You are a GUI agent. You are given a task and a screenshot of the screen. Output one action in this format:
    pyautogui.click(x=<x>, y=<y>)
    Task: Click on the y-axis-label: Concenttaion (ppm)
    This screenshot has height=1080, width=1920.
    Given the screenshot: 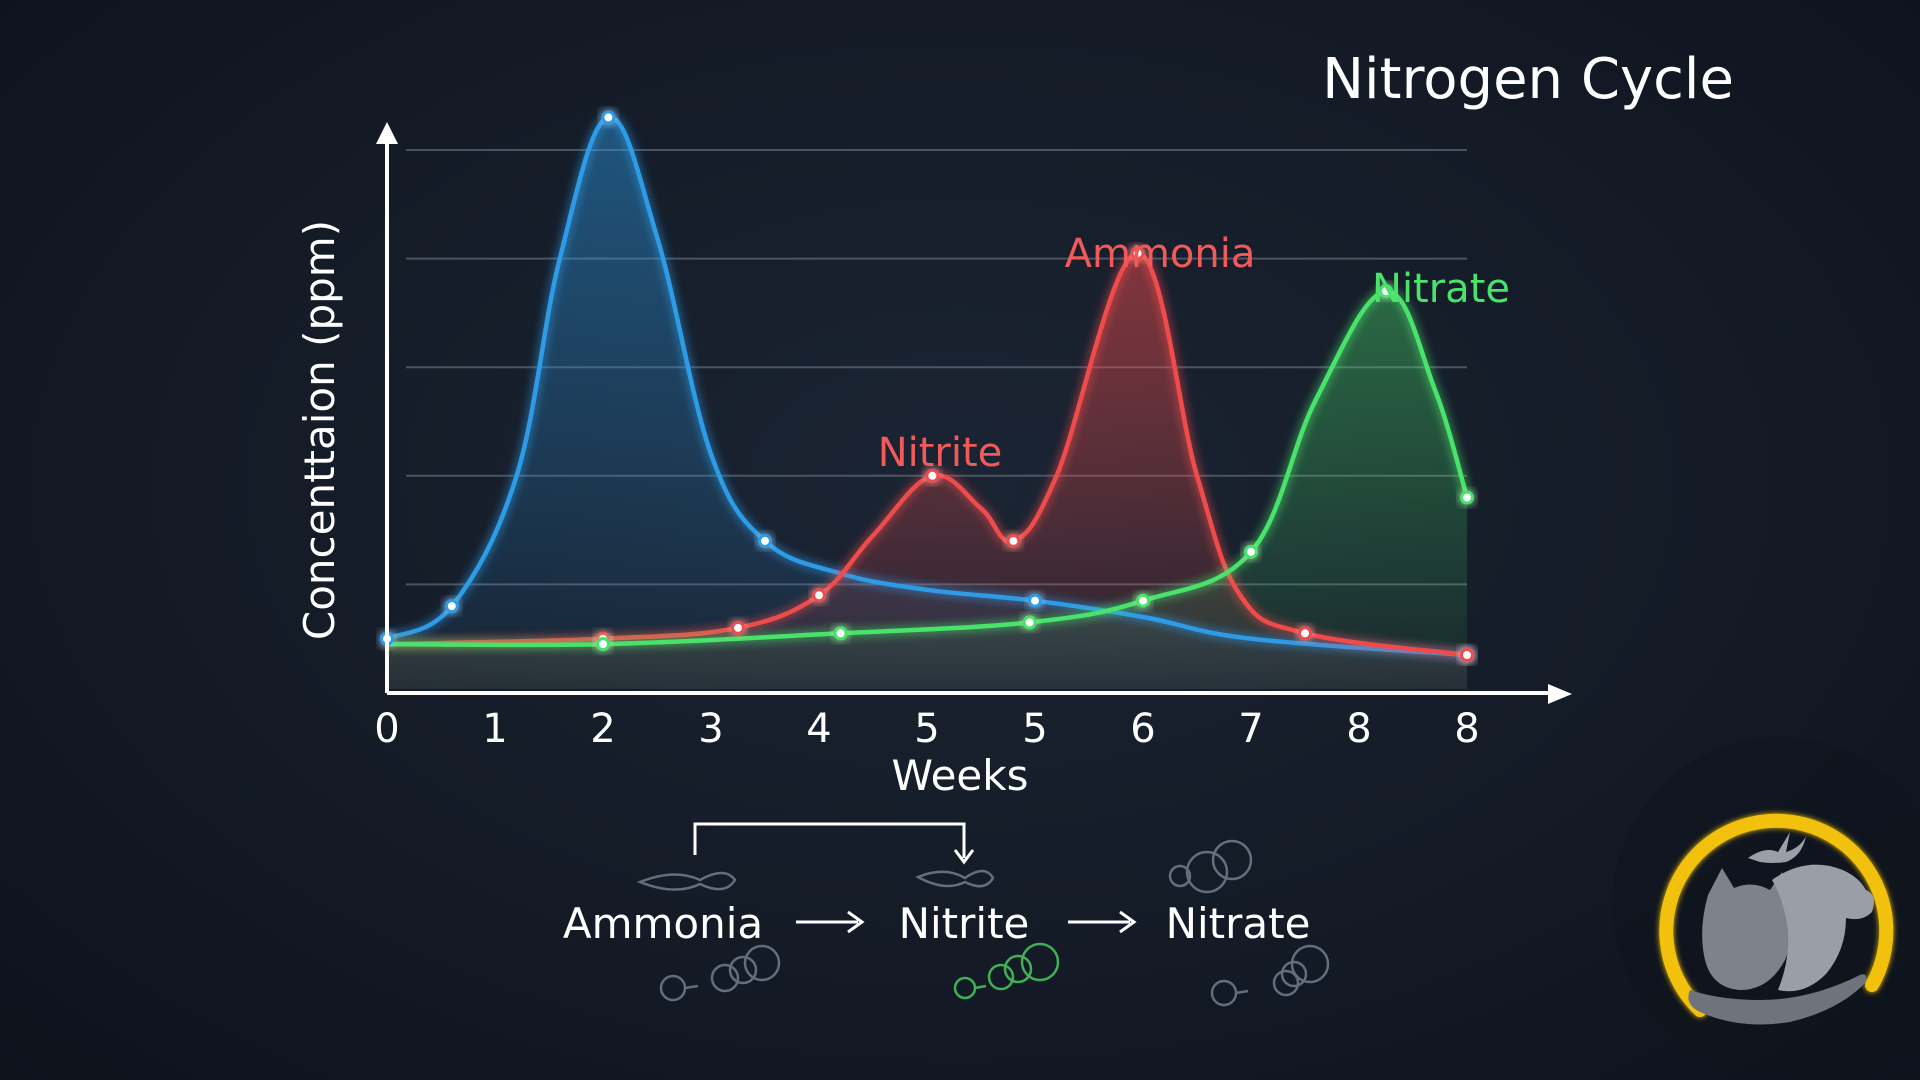 What is the action you would take?
    pyautogui.click(x=319, y=430)
    